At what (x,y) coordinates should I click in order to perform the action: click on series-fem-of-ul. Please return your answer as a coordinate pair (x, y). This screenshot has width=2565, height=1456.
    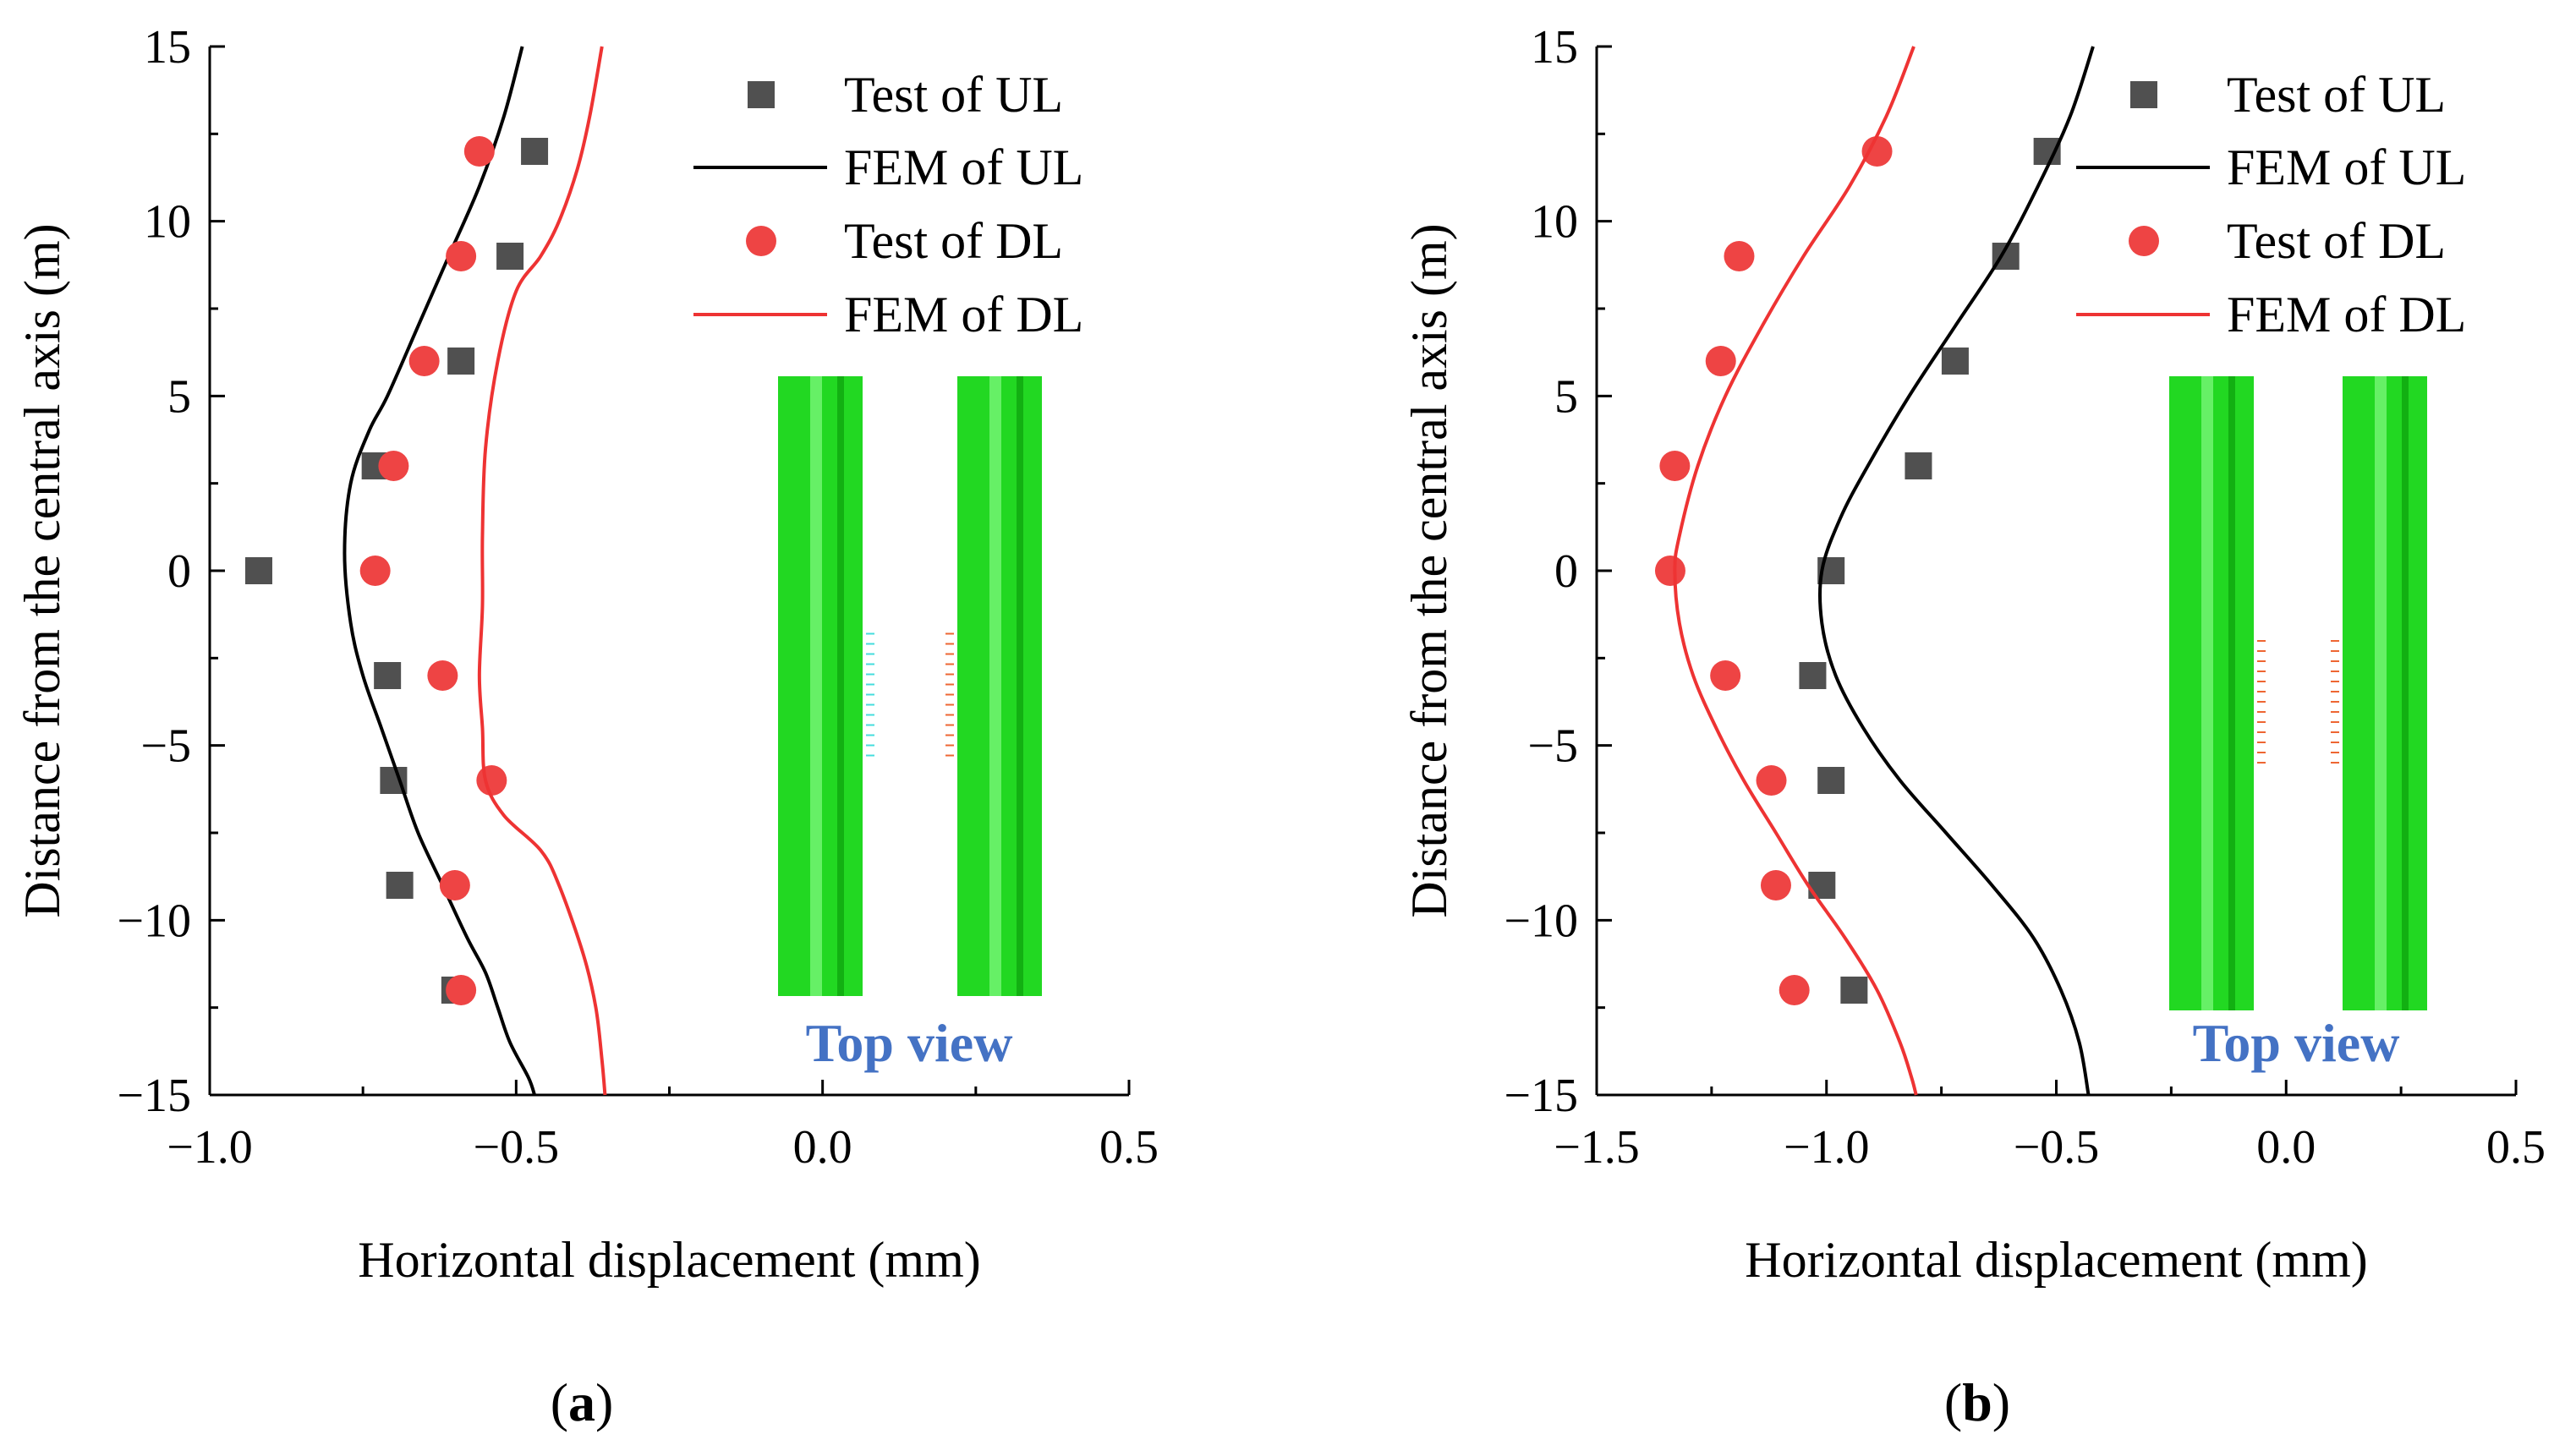
    Looking at the image, I should click on (1956, 571).